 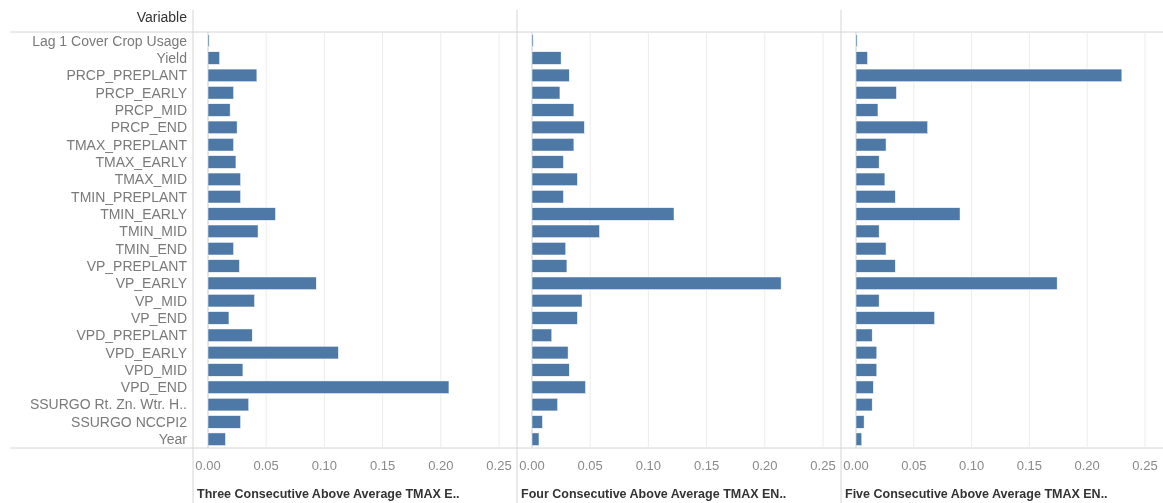 What do you see at coordinates (150, 109) in the screenshot?
I see `y-tick-label: PRCP_MID` at bounding box center [150, 109].